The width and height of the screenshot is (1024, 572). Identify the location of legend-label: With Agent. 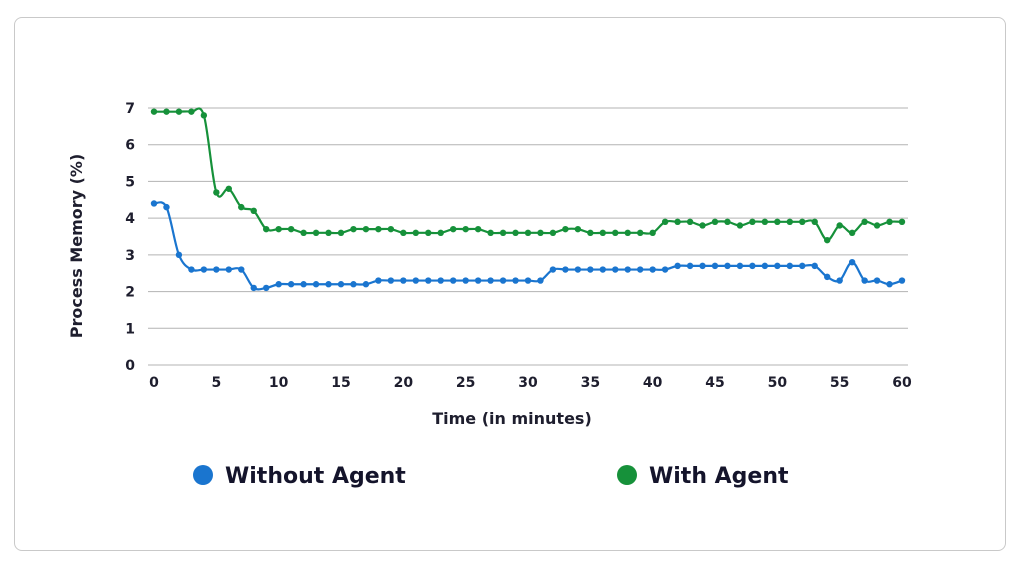
(719, 476).